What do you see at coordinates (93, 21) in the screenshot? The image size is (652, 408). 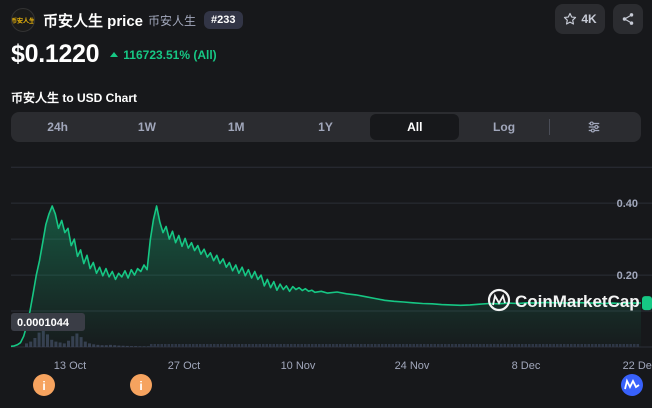 I see `coin-name: 币安人生 price` at bounding box center [93, 21].